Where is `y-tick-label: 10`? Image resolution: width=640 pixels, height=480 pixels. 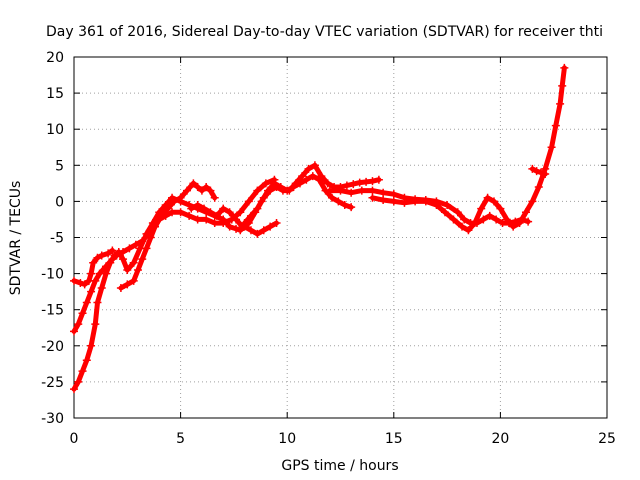
y-tick-label: 10 is located at coordinates (55, 130).